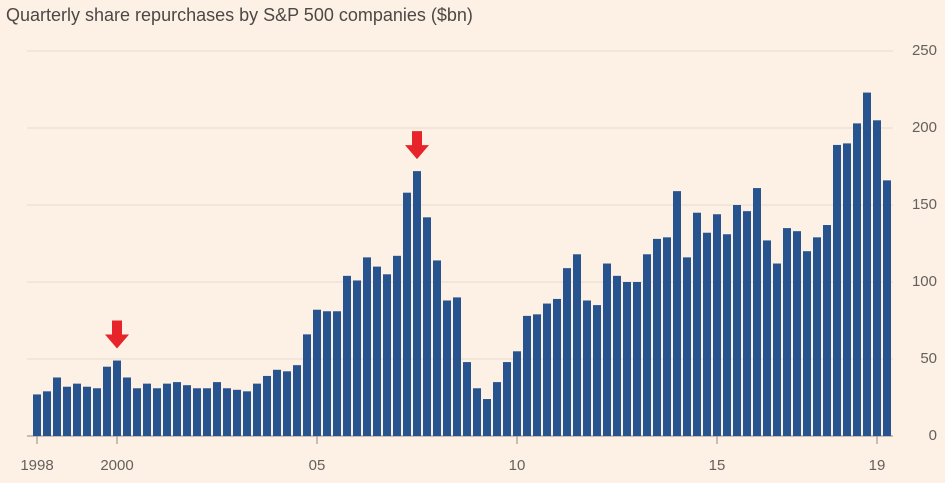  I want to click on y-tick-label: 50, so click(928, 358).